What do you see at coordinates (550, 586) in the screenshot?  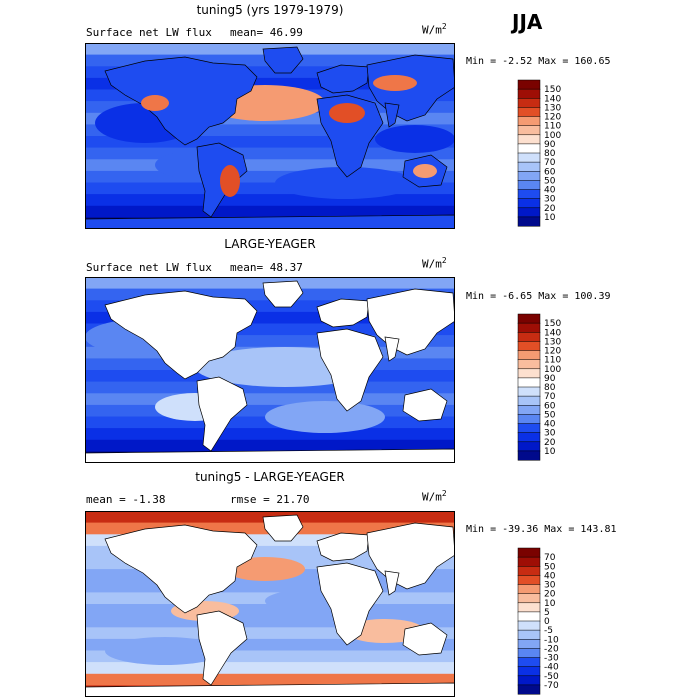 I see `colorbar-tick-label: 30` at bounding box center [550, 586].